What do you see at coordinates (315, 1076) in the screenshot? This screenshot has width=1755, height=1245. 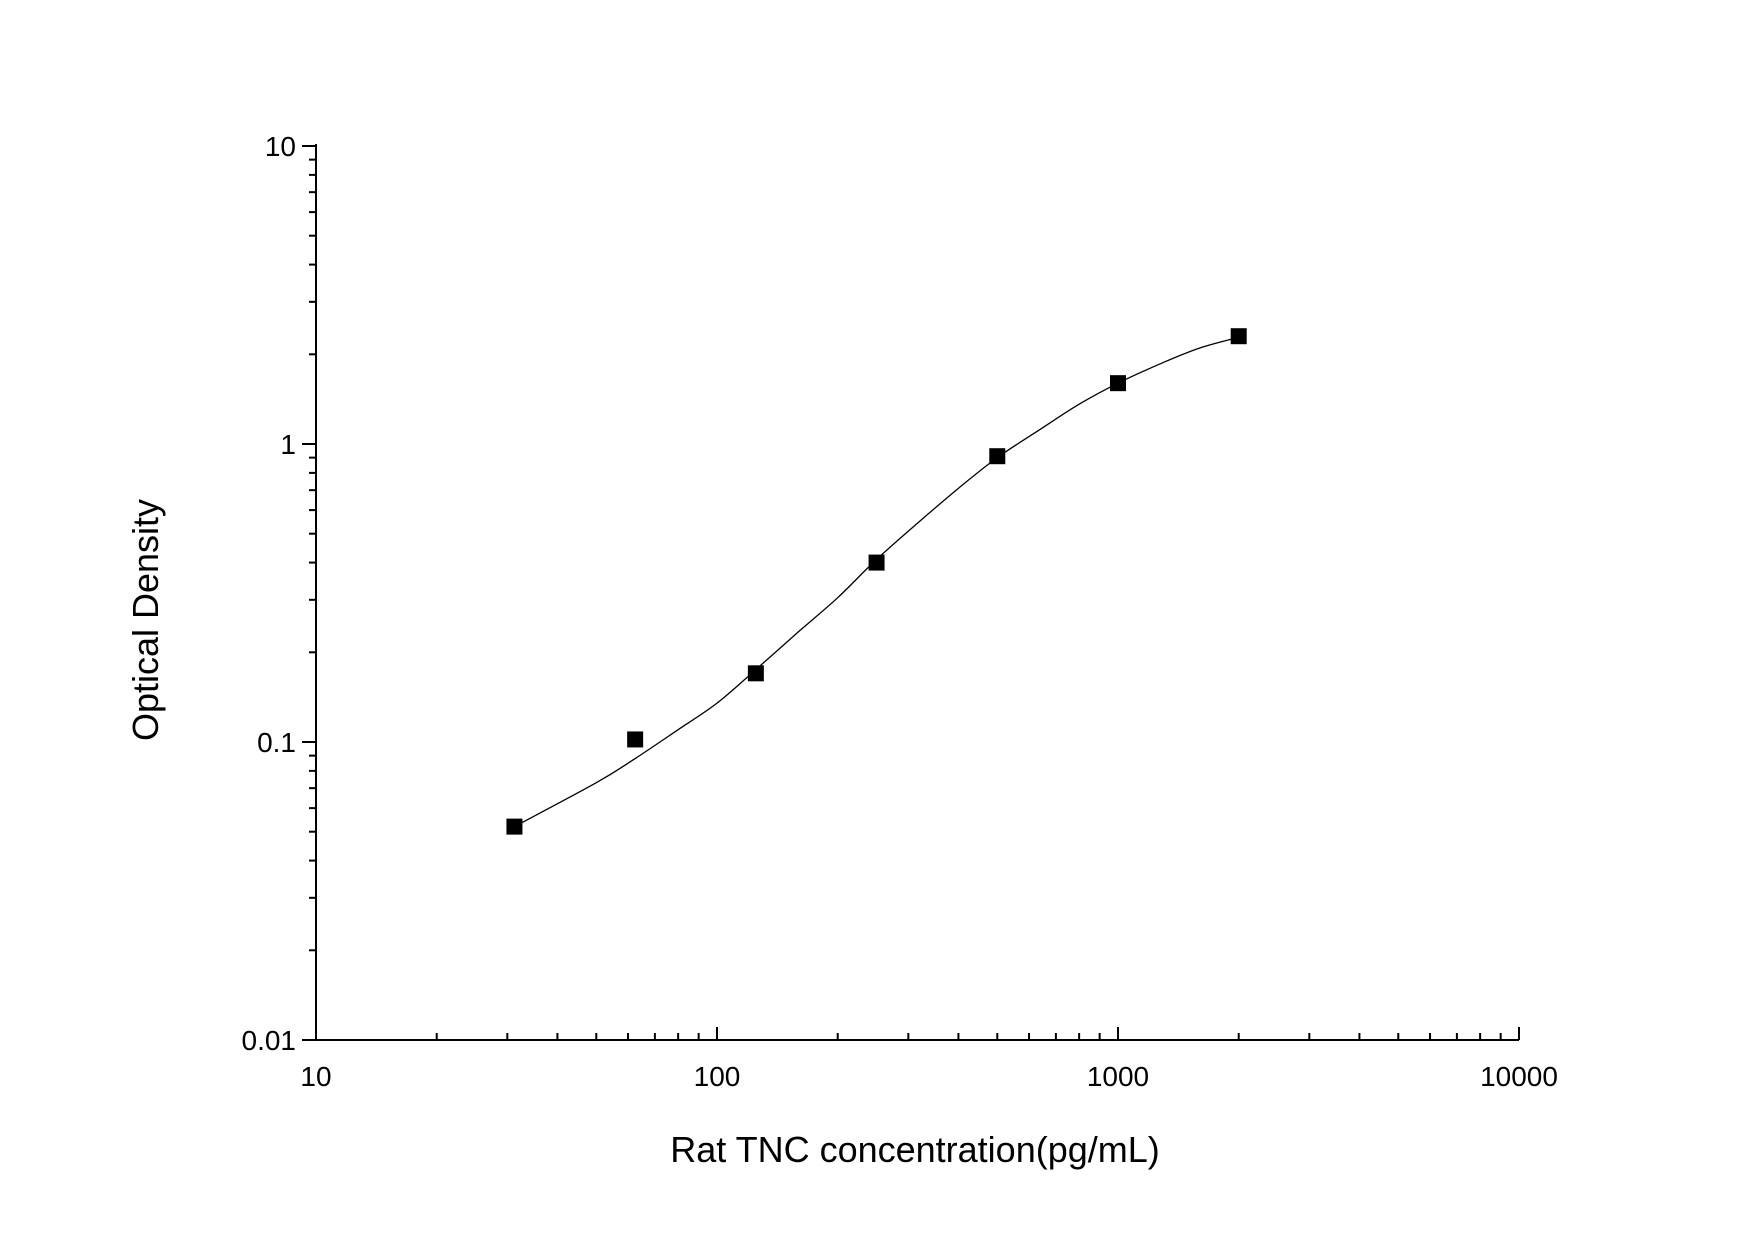 I see `x-tick-label: 10` at bounding box center [315, 1076].